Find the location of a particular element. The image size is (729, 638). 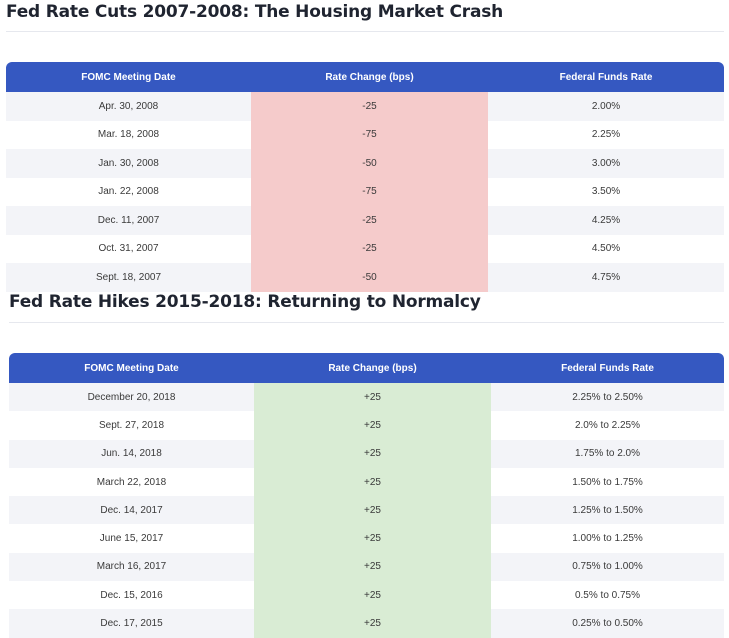

table-row: Dec. 15, 2016 +25 0.5% to 0.75% is located at coordinates (366, 595).